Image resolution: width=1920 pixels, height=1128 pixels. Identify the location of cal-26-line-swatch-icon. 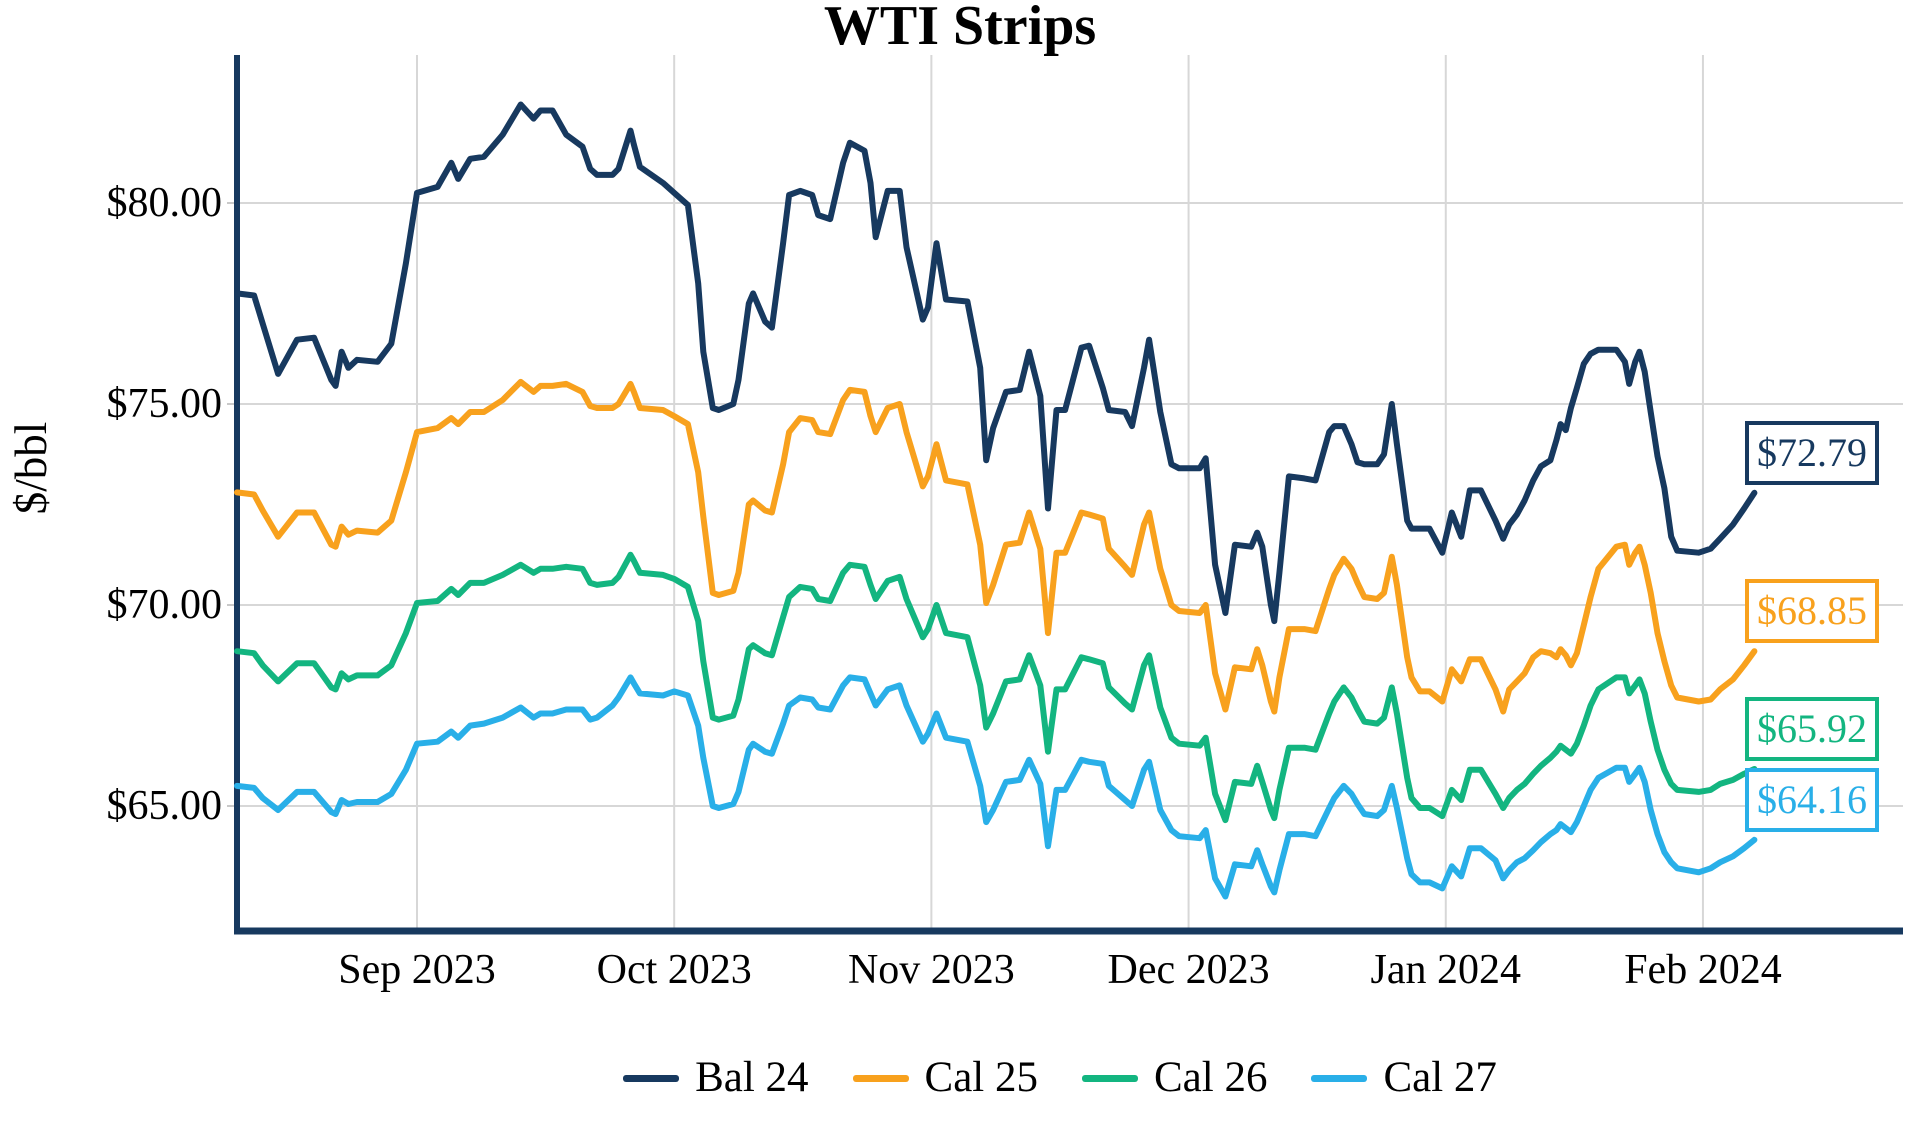
(1110, 1078).